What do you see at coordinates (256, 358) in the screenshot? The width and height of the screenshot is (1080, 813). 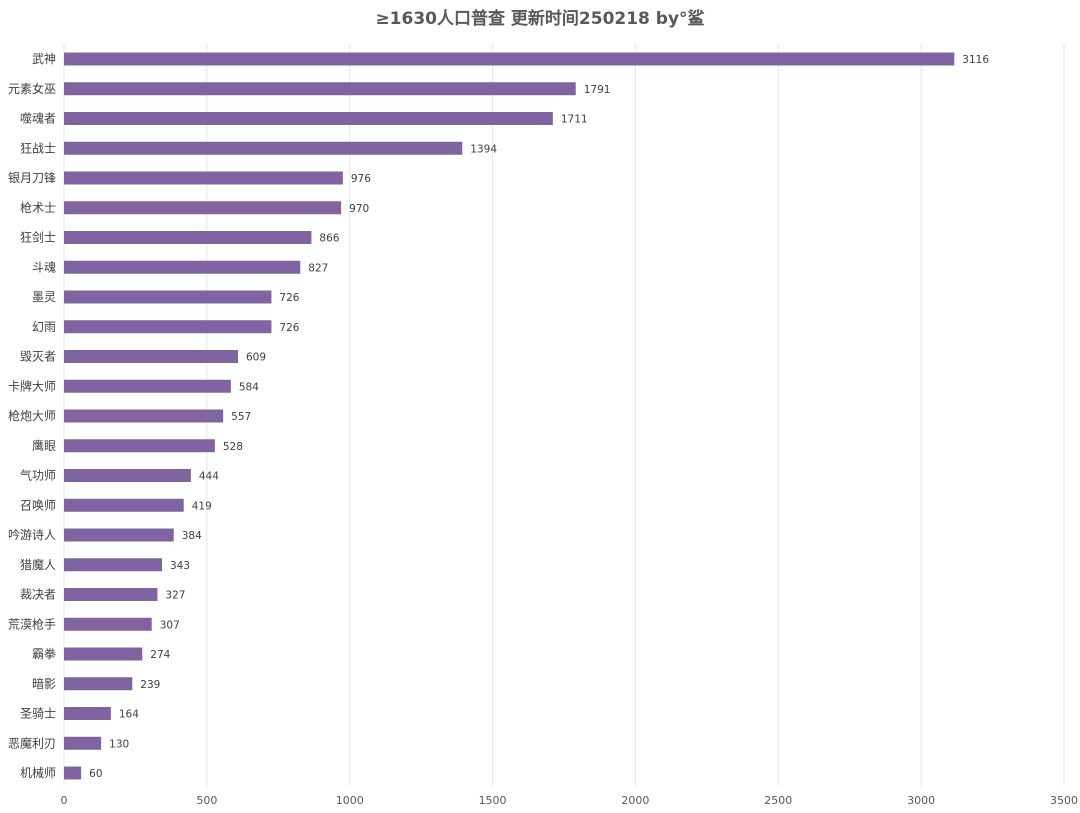 I see `data-label: 609` at bounding box center [256, 358].